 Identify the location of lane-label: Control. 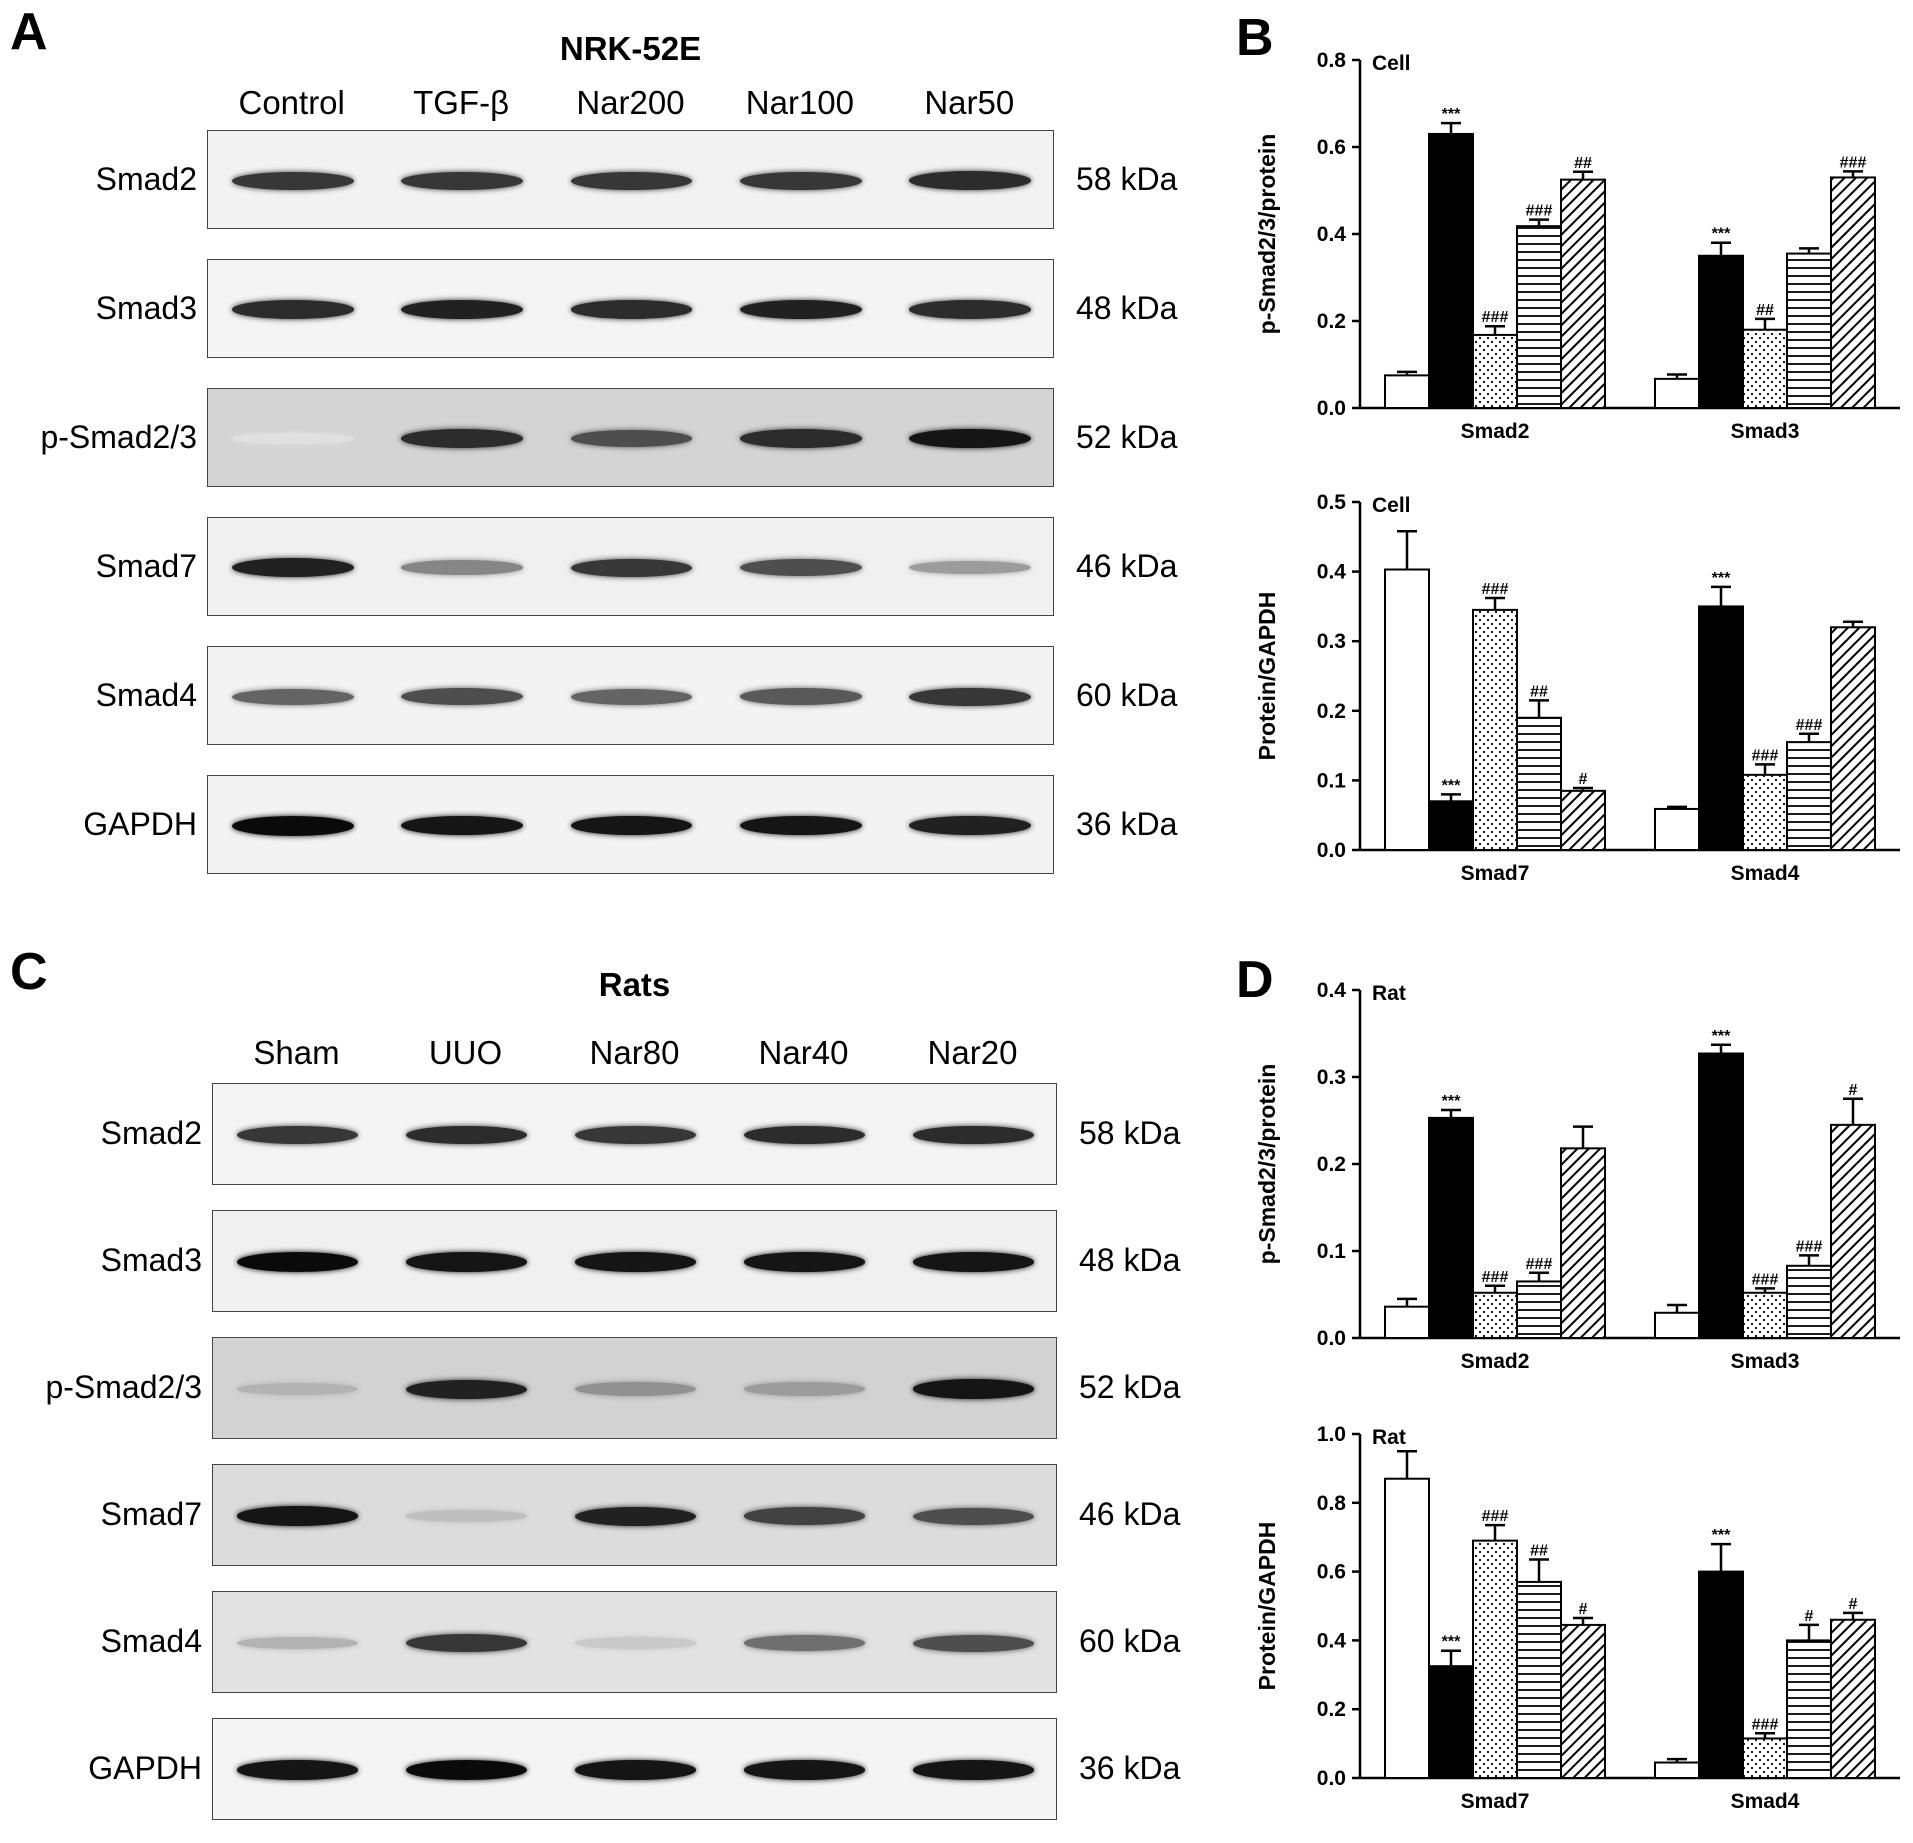
(291, 102).